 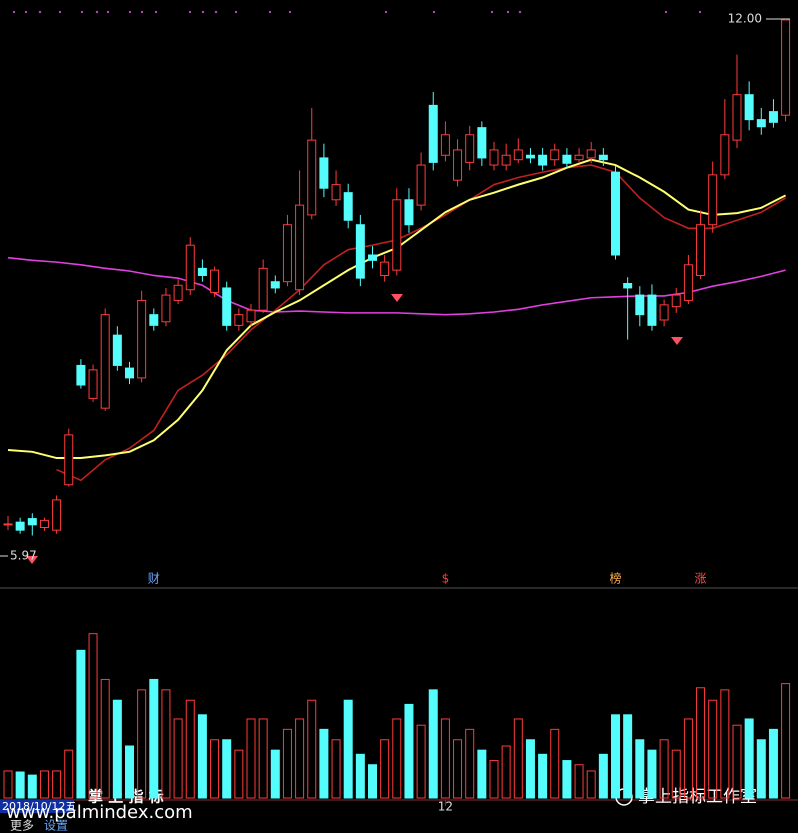 What do you see at coordinates (37, 806) in the screenshot?
I see `cursor-date-box` at bounding box center [37, 806].